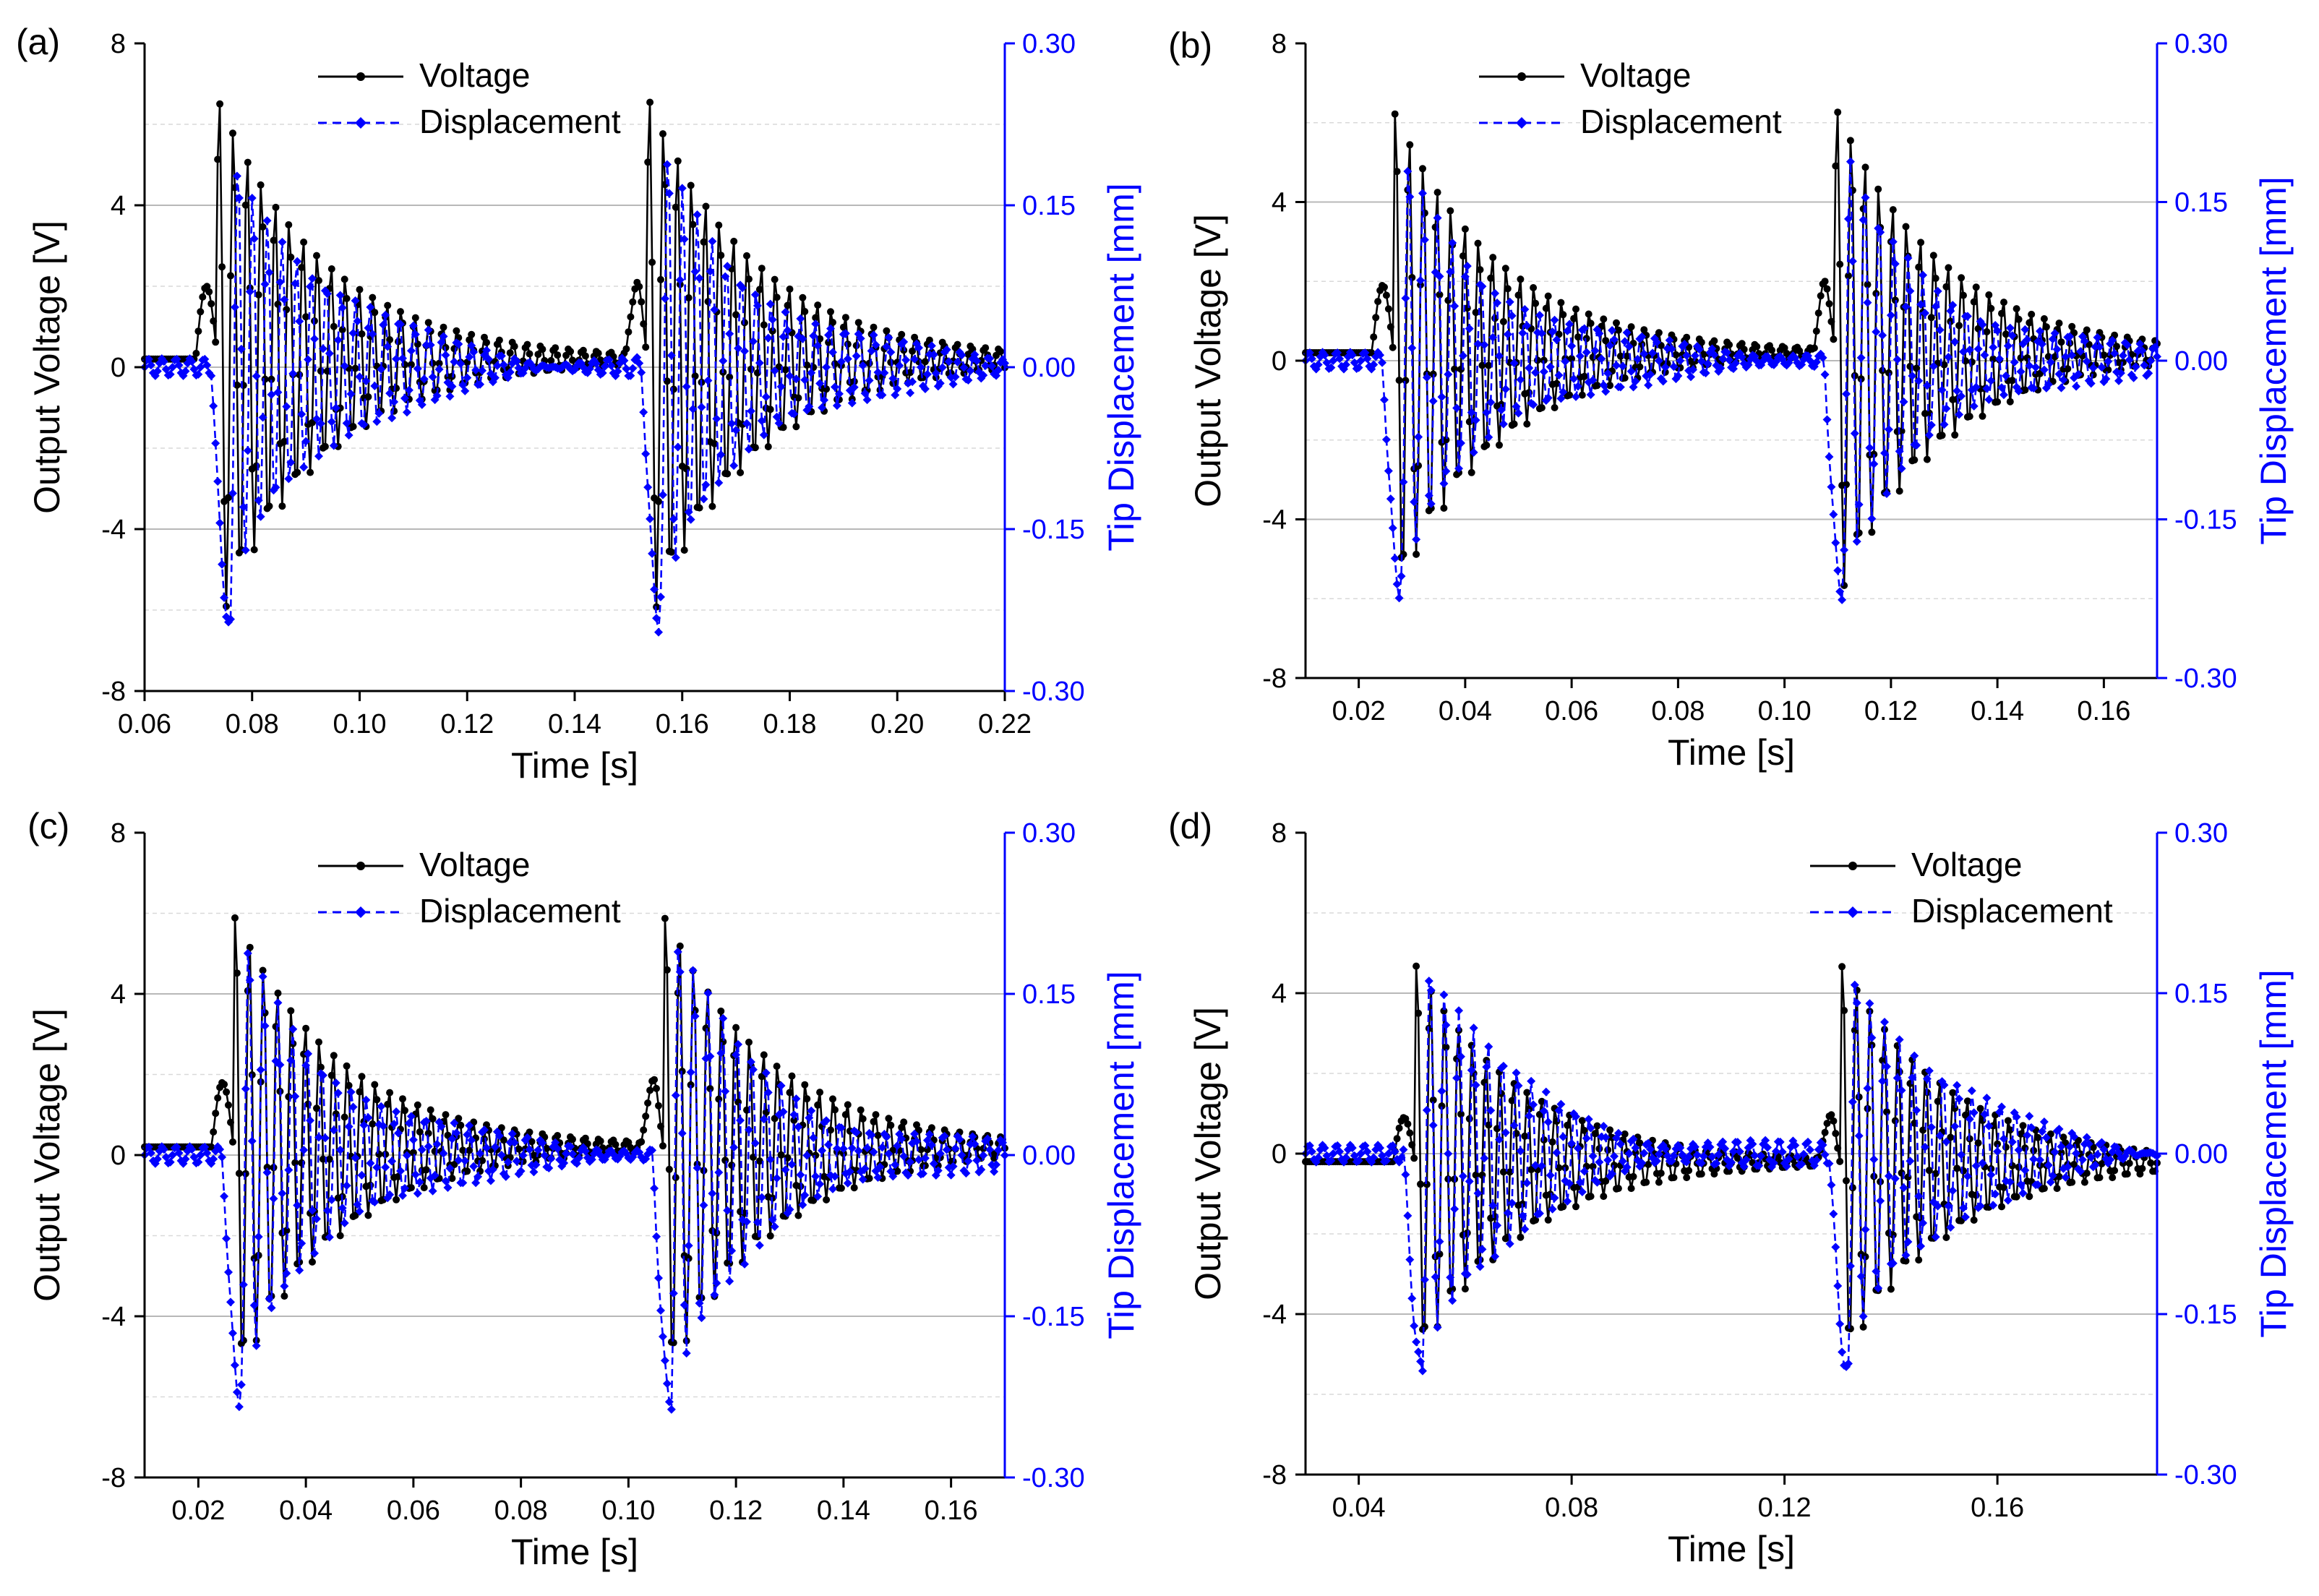 This screenshot has width=2319, height=1596. I want to click on legend-label-voltage: Voltage, so click(1636, 75).